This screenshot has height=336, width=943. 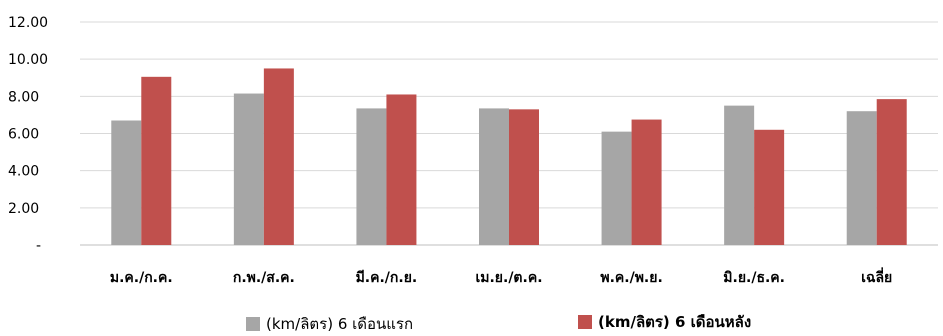 I want to click on y-tick-label: 8.00, so click(x=23, y=97).